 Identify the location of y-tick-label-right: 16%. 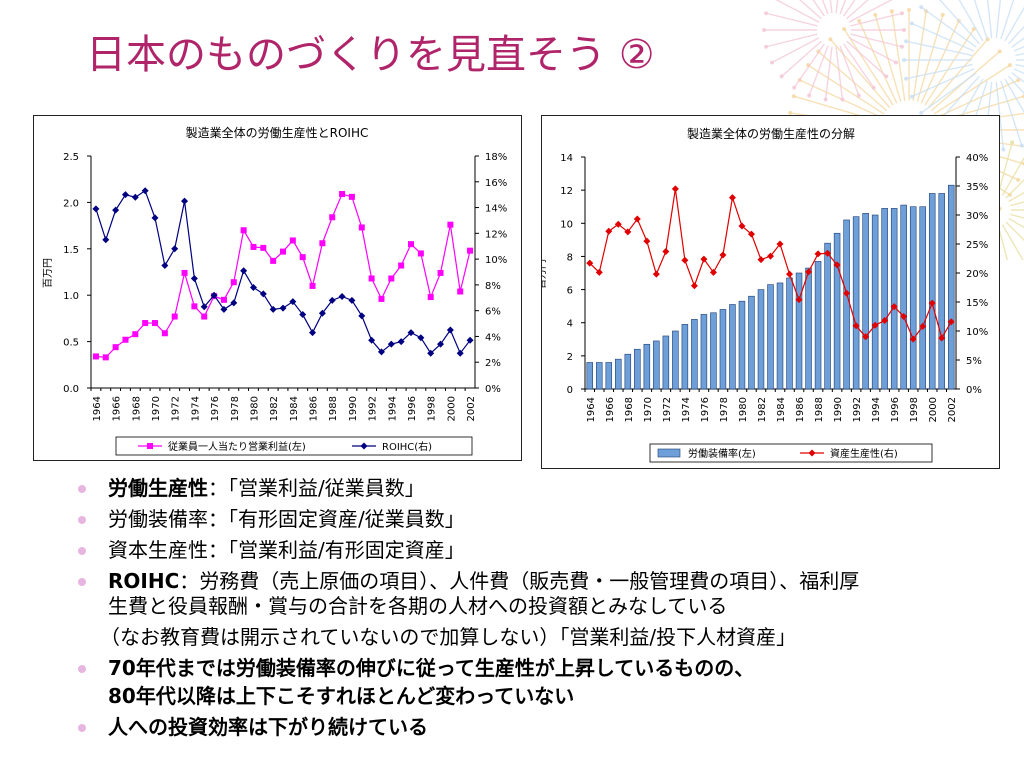
(496, 183).